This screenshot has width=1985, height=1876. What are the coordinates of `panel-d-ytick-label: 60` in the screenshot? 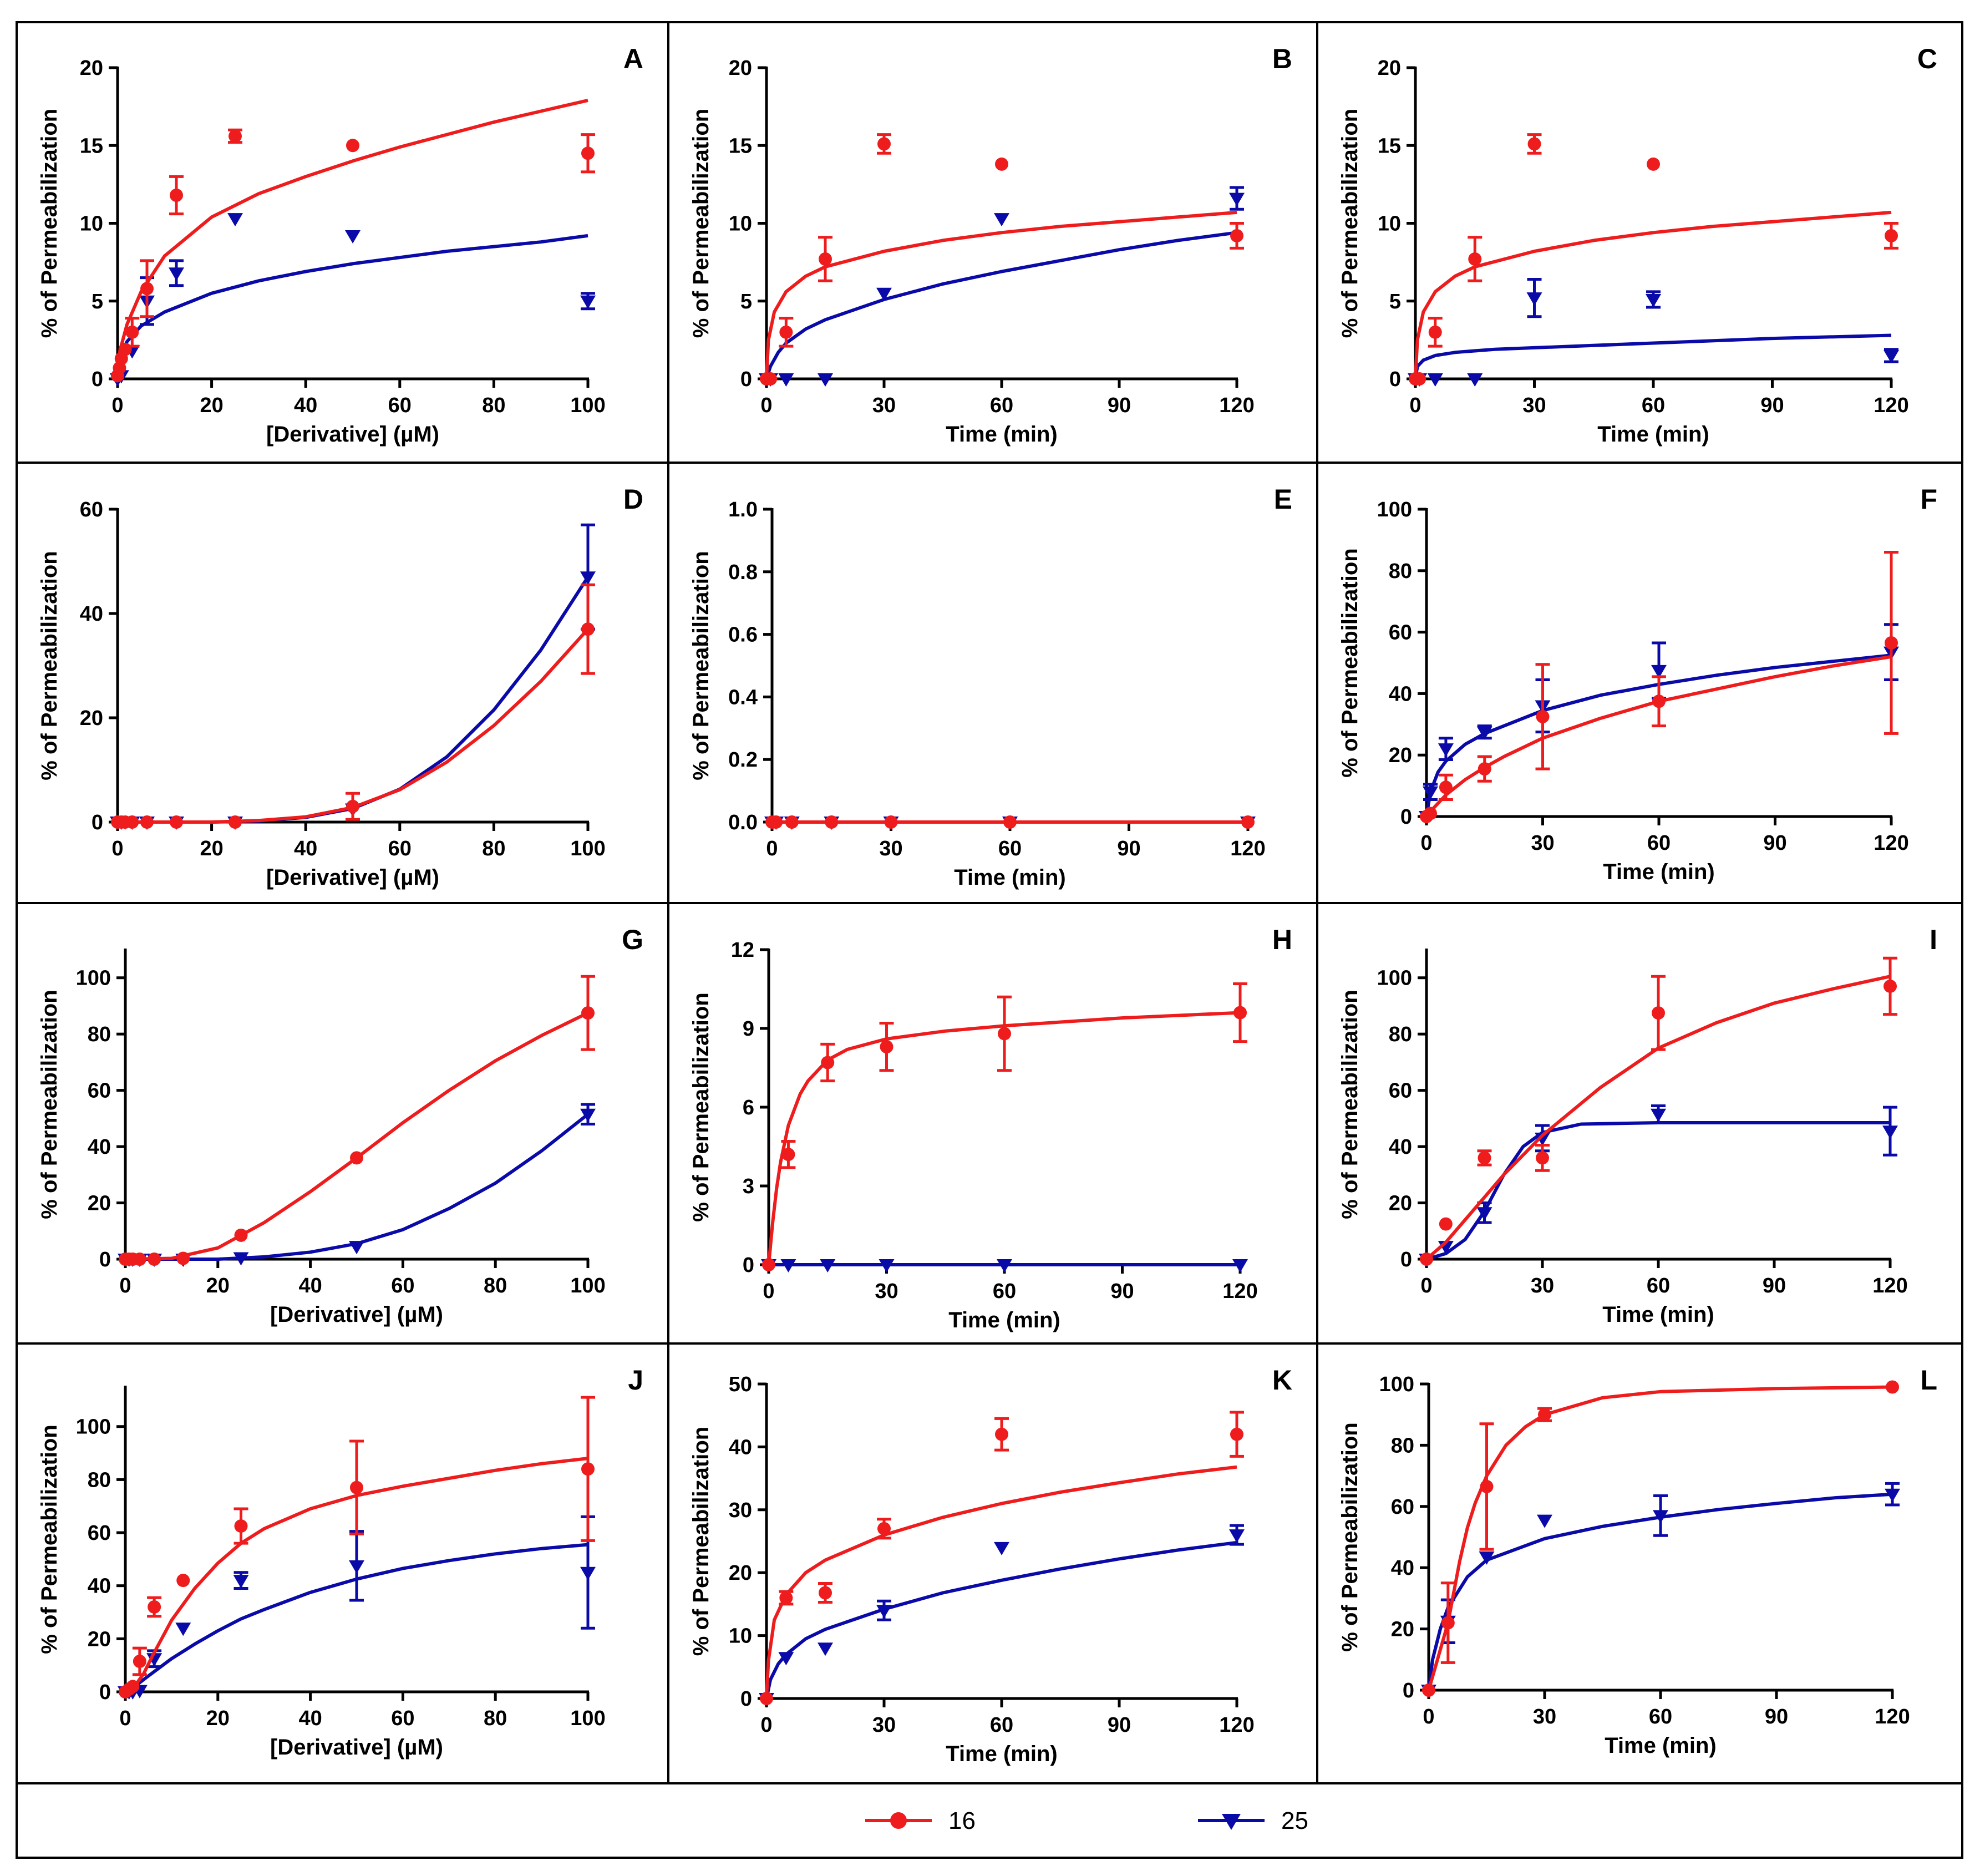 It's located at (91, 509).